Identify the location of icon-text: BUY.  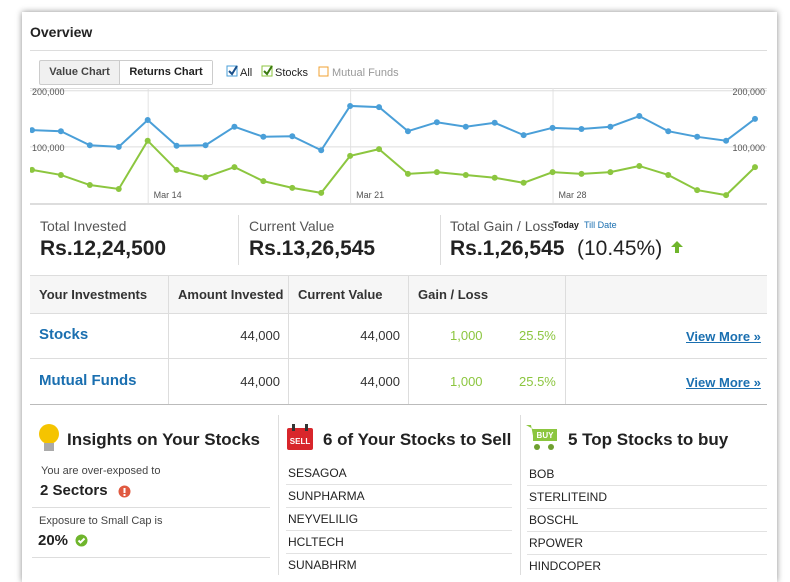
(546, 435).